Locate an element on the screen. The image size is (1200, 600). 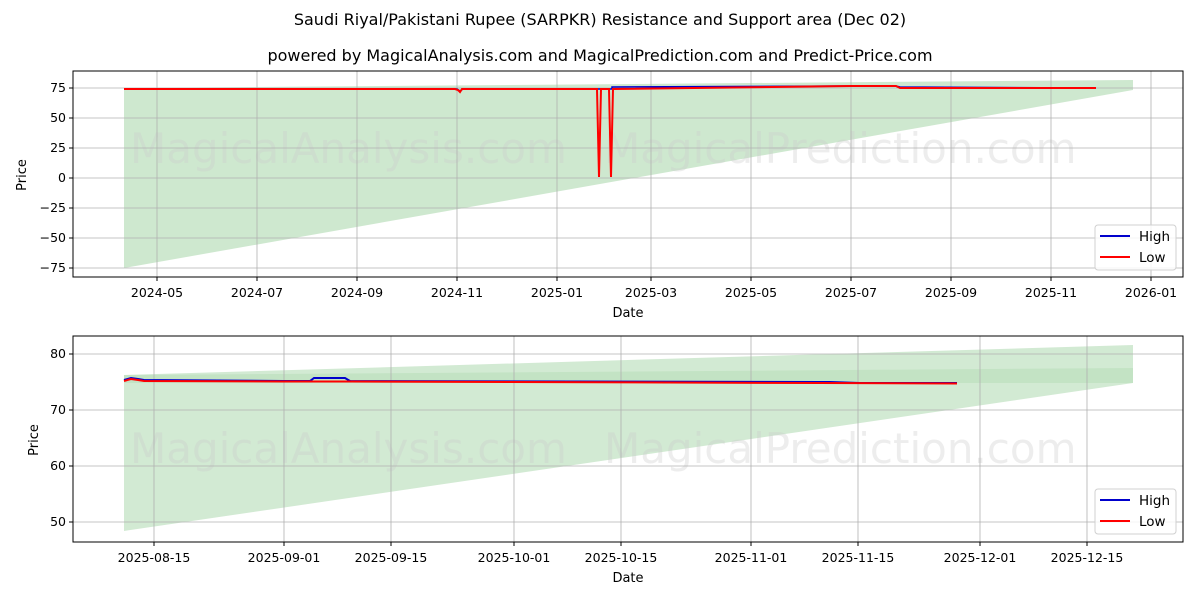
bottom-legend: High Low is located at coordinates (1135, 511).